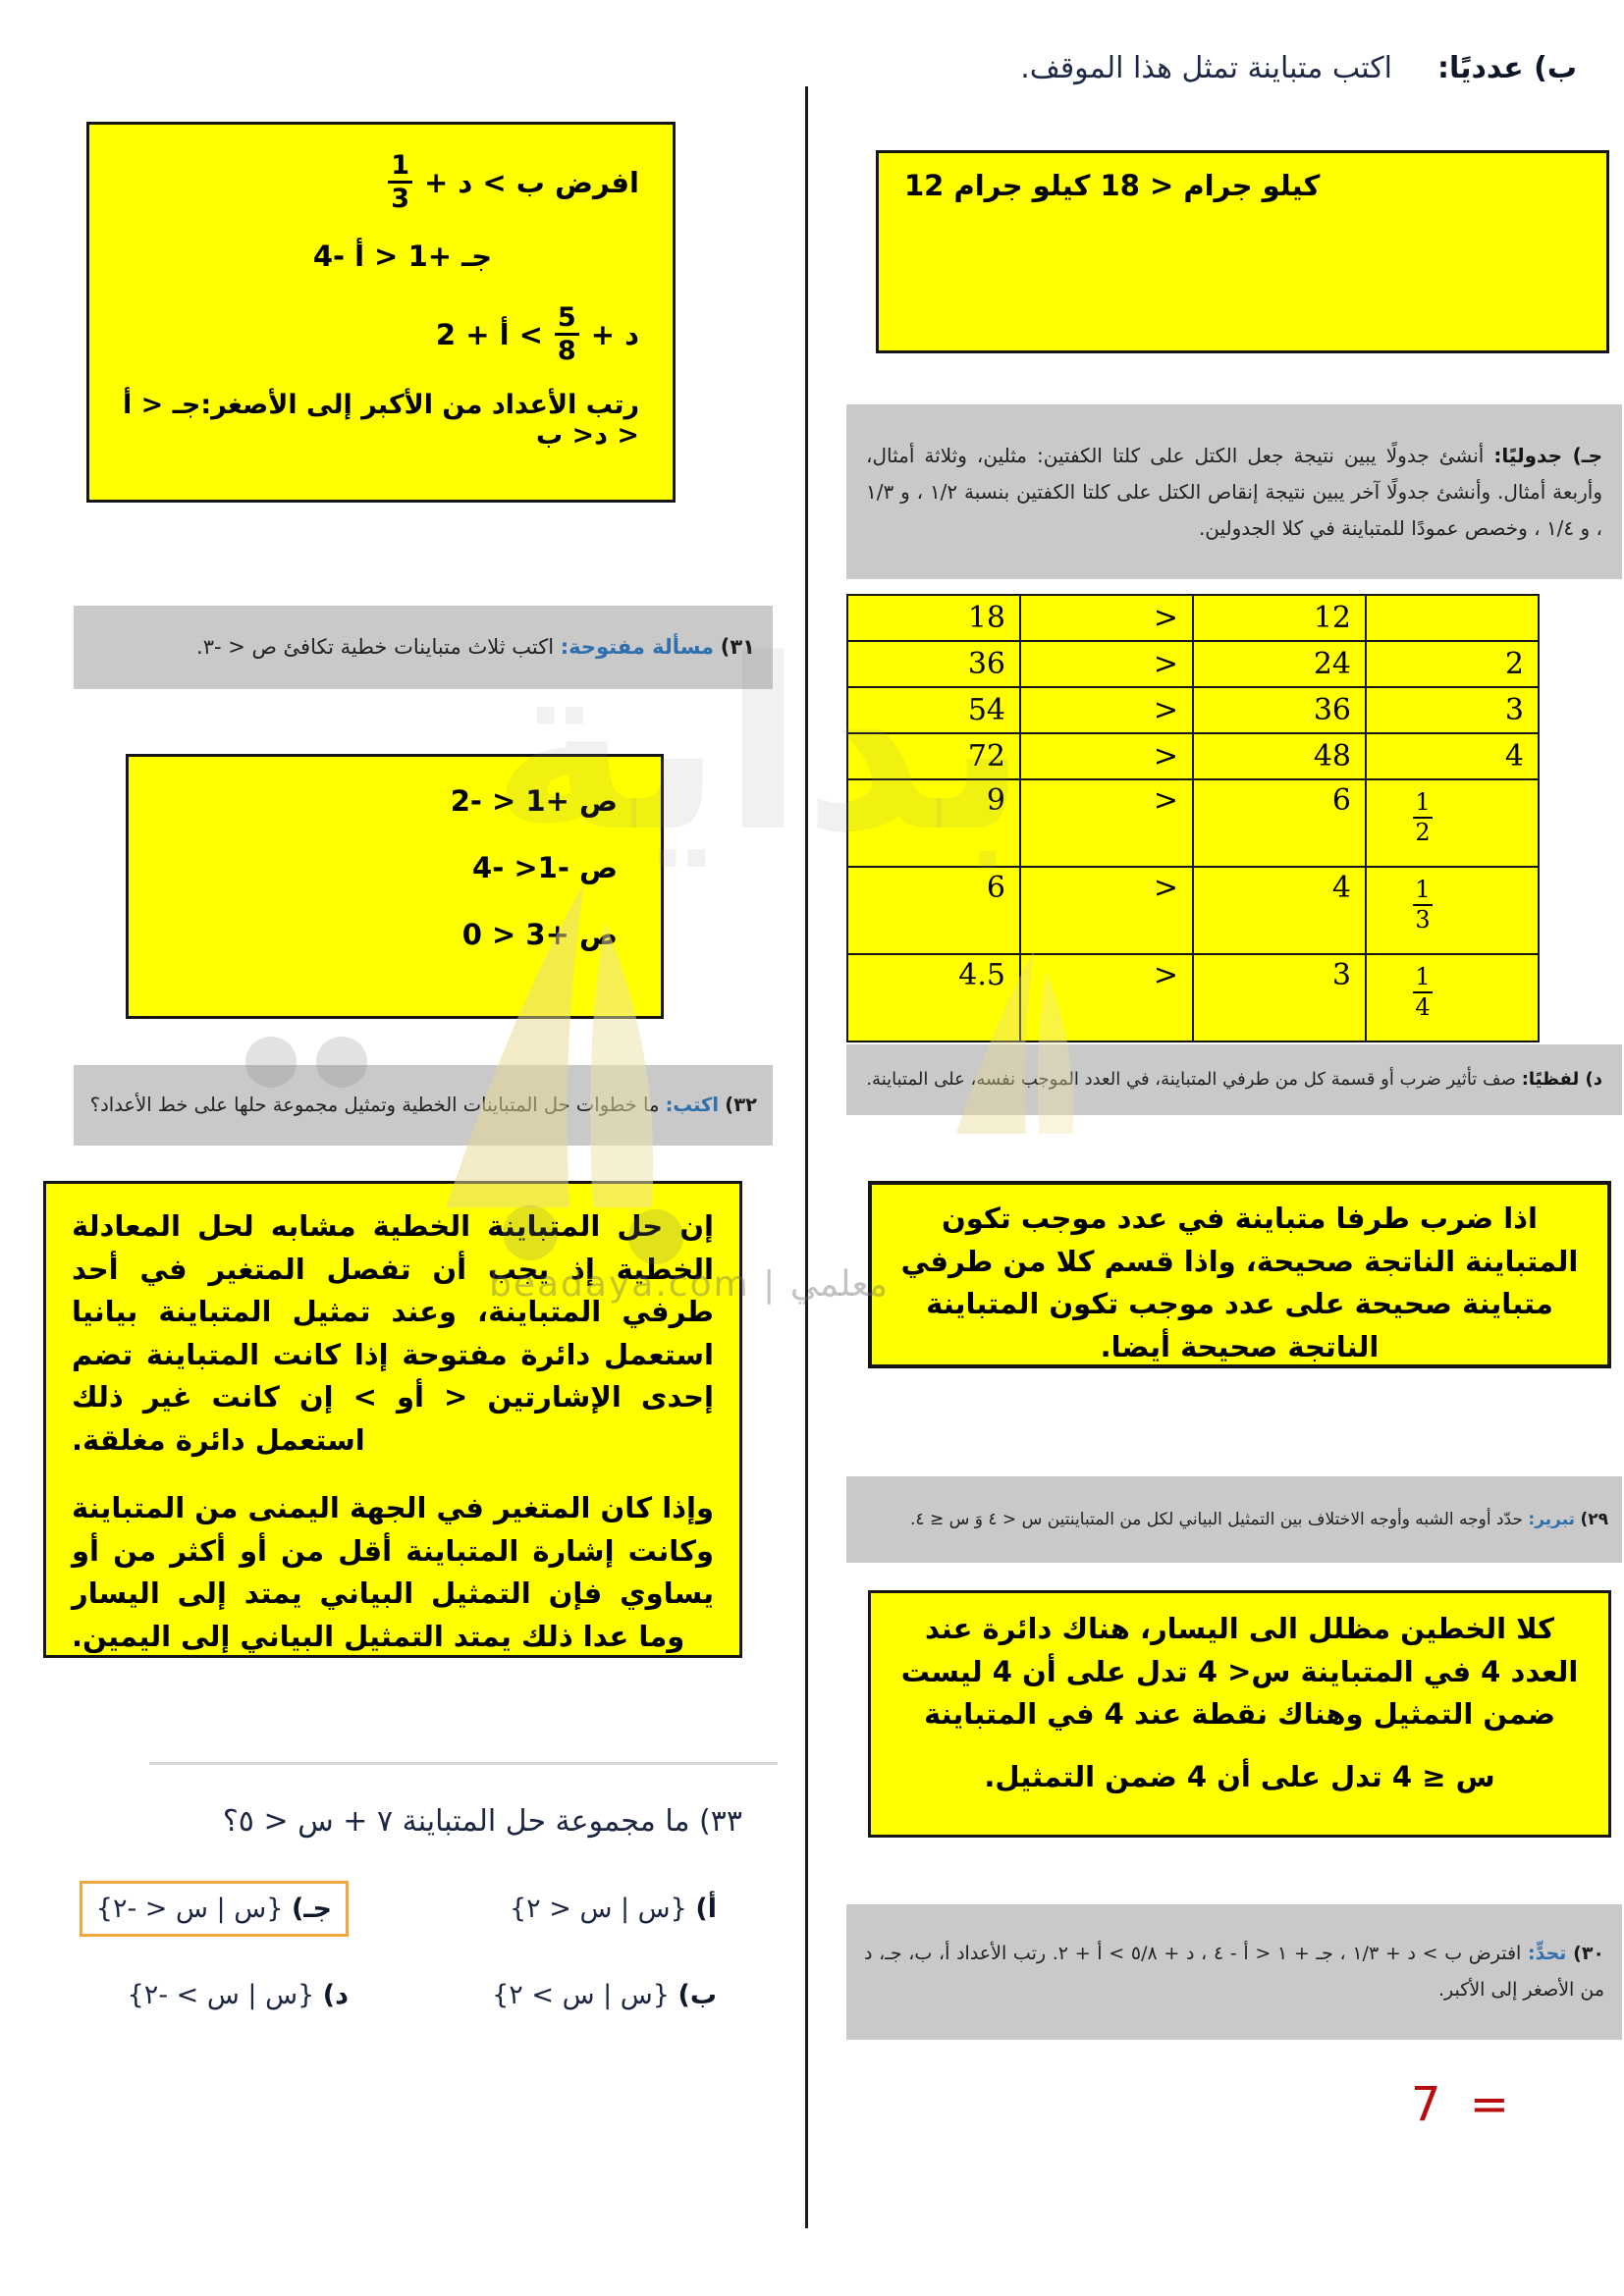  What do you see at coordinates (534, 801) in the screenshot?
I see `q31-answer-line: ص +1 < -2` at bounding box center [534, 801].